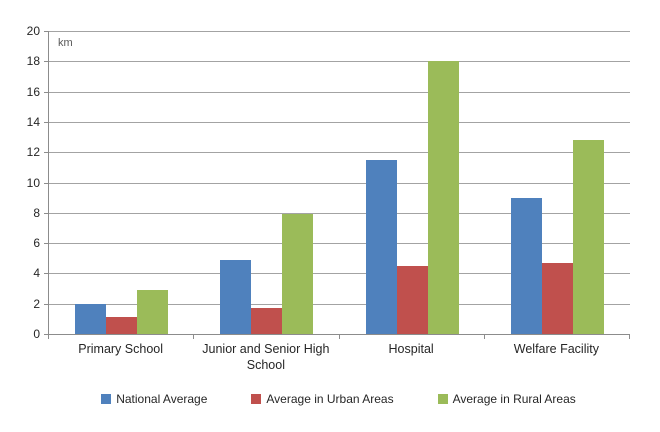 Image resolution: width=660 pixels, height=432 pixels. I want to click on bar-average-in-rural-areas-hospital, so click(443, 197).